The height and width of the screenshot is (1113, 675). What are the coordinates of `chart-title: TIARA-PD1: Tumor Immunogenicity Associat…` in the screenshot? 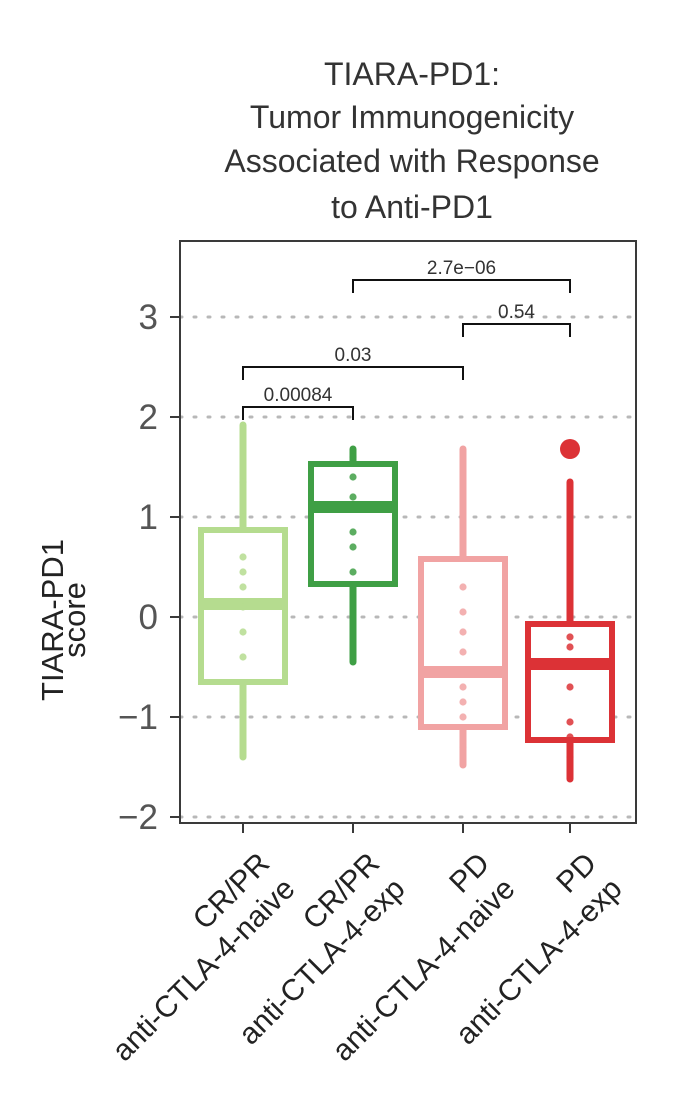 It's located at (411, 140).